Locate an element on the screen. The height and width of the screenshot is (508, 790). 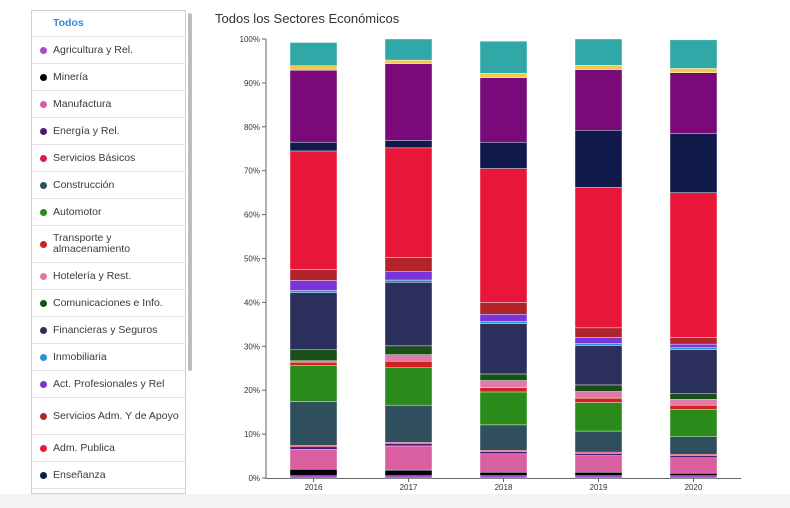
y-tick-label: 40% is located at coordinates (252, 302).